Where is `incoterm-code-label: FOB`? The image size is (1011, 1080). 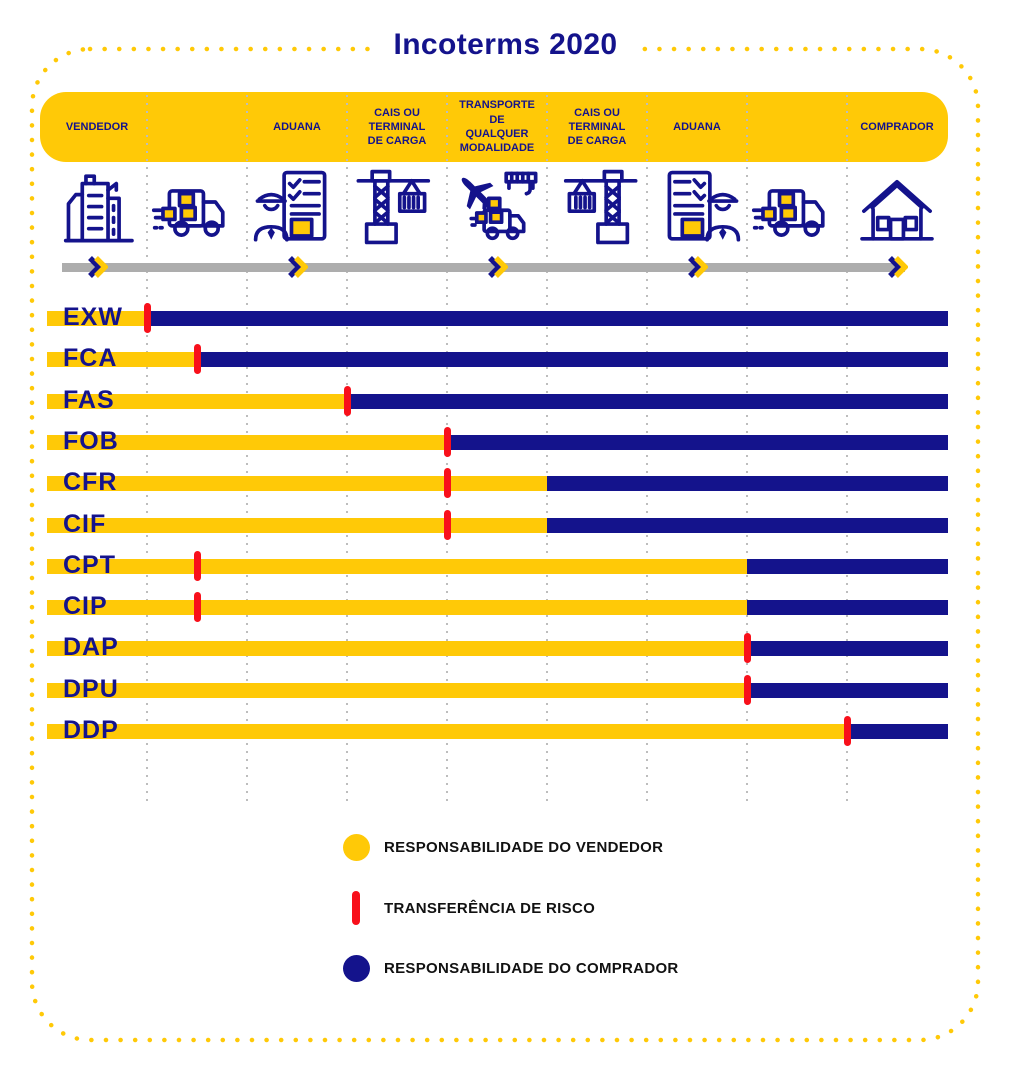
incoterm-code-label: FOB is located at coordinates (91, 440).